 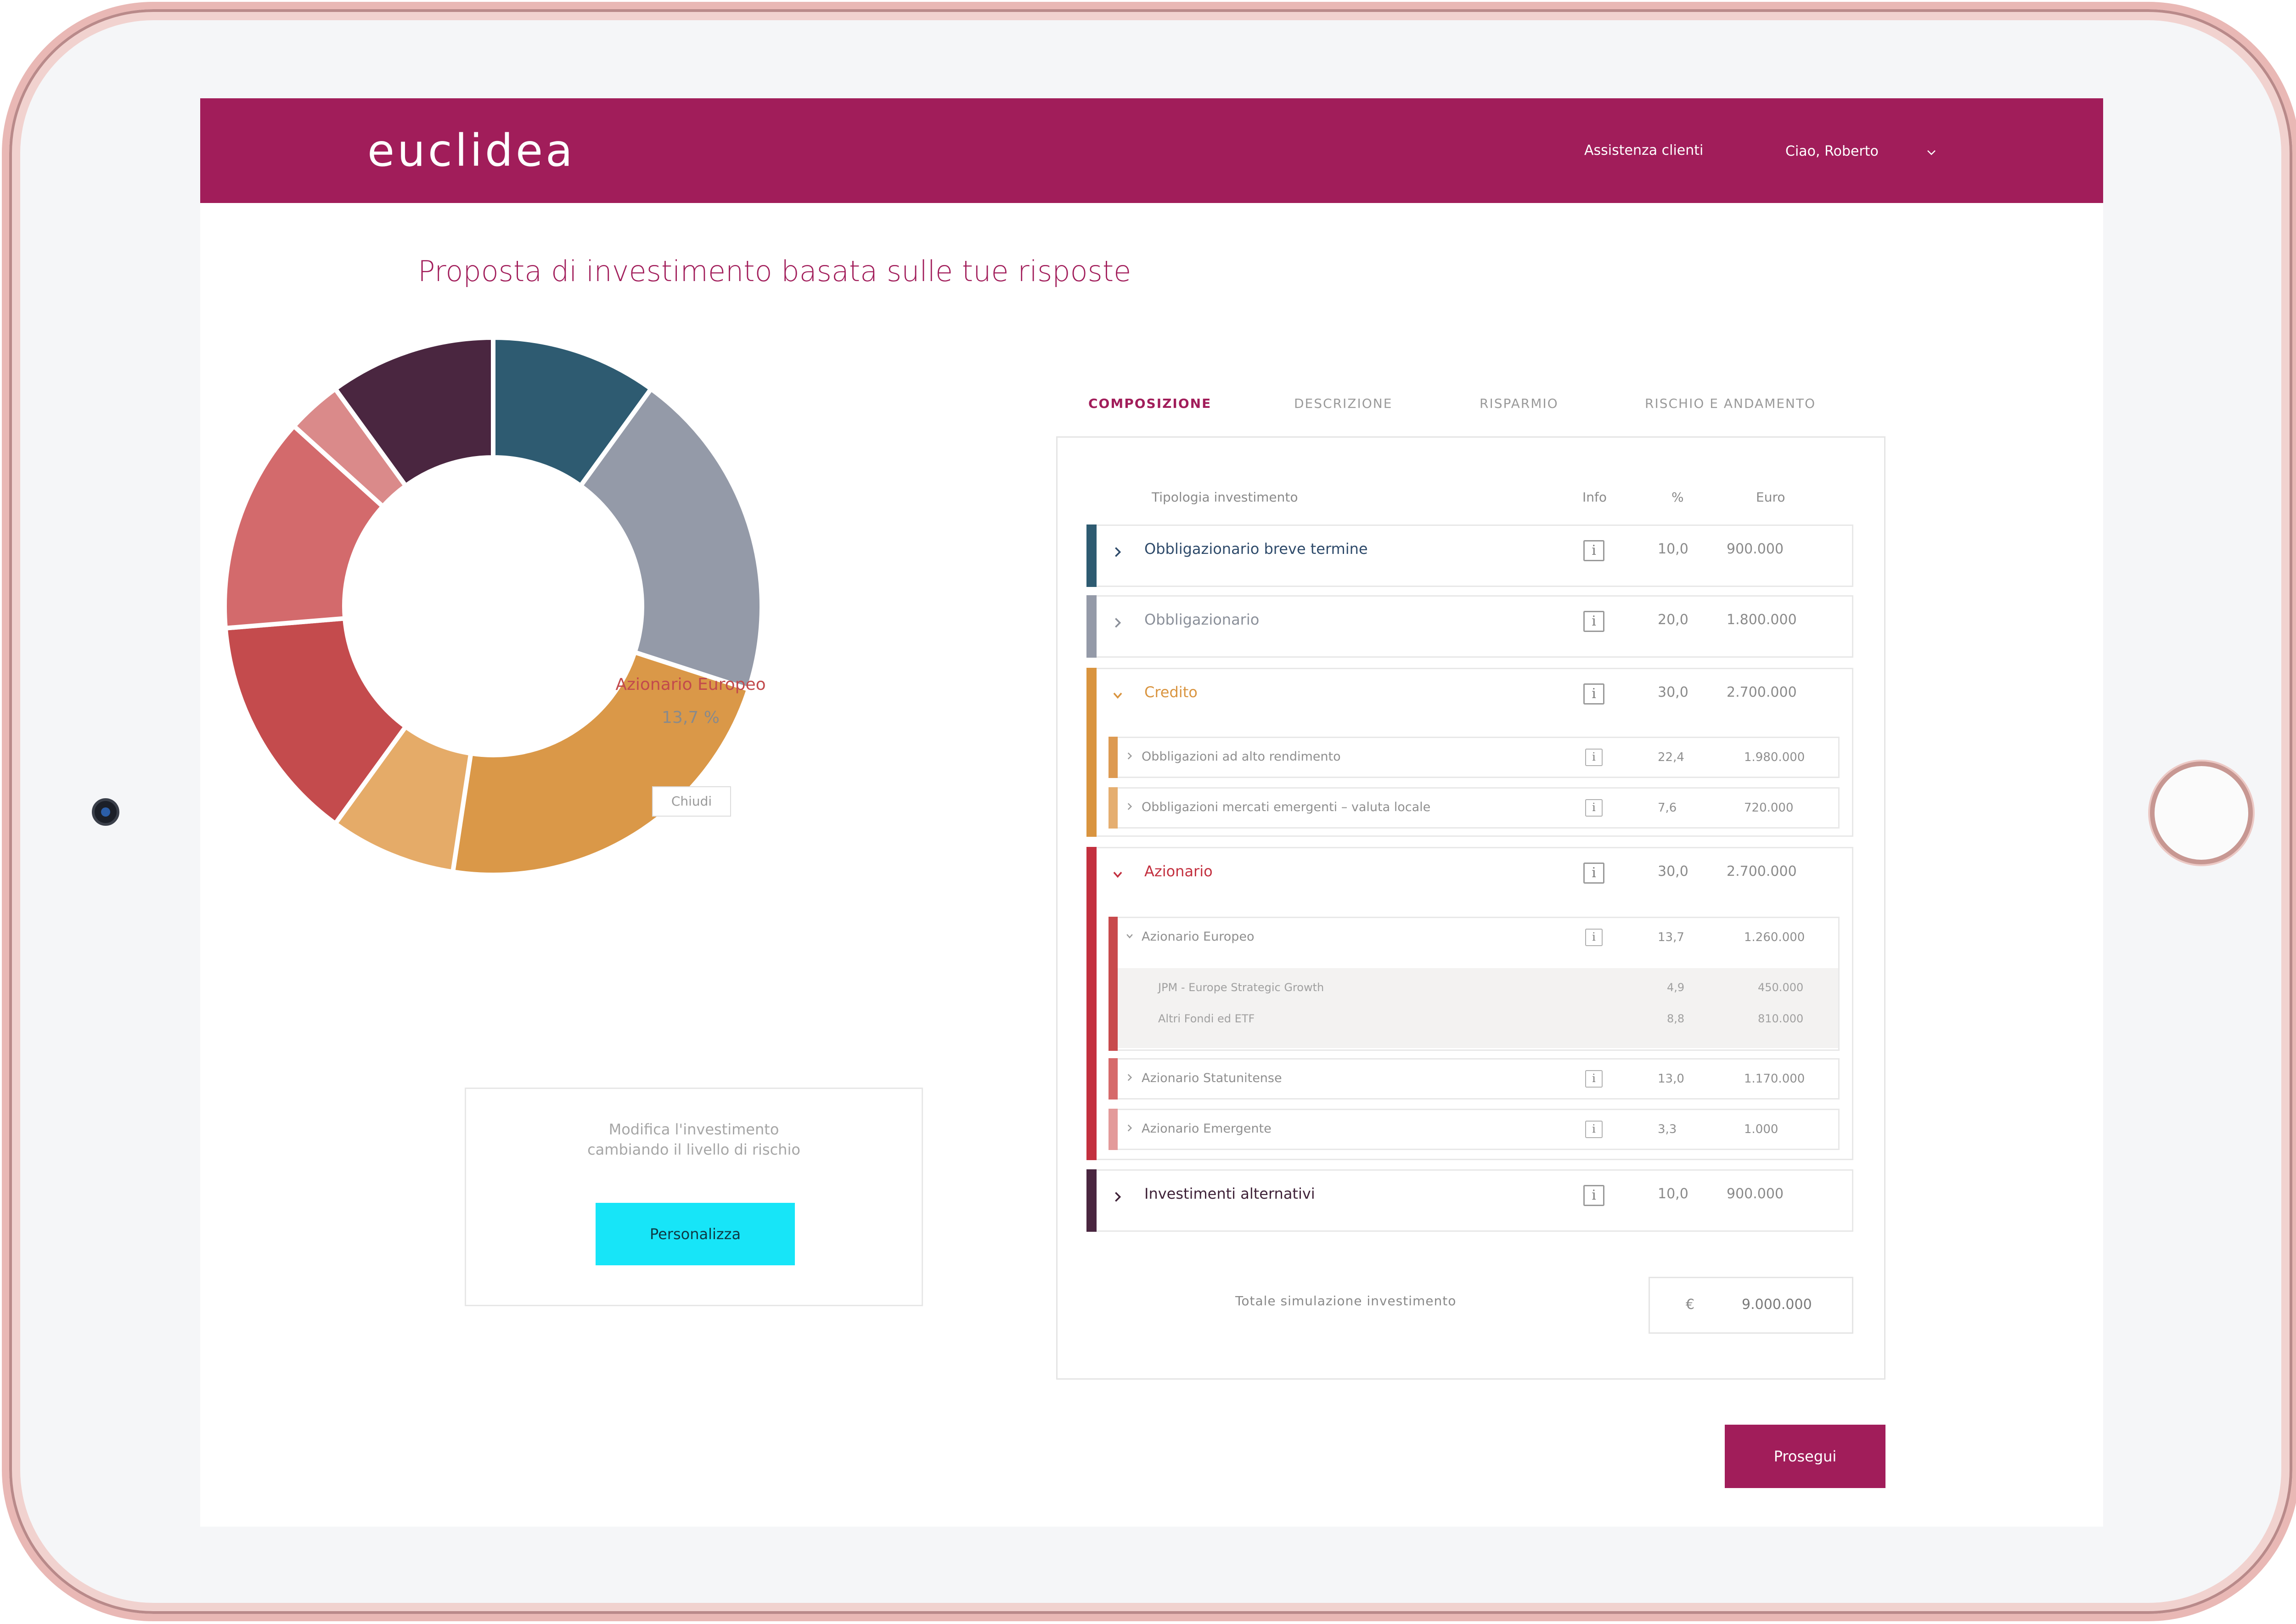 I want to click on subcategory-euro: 1.260.000, so click(x=1774, y=937).